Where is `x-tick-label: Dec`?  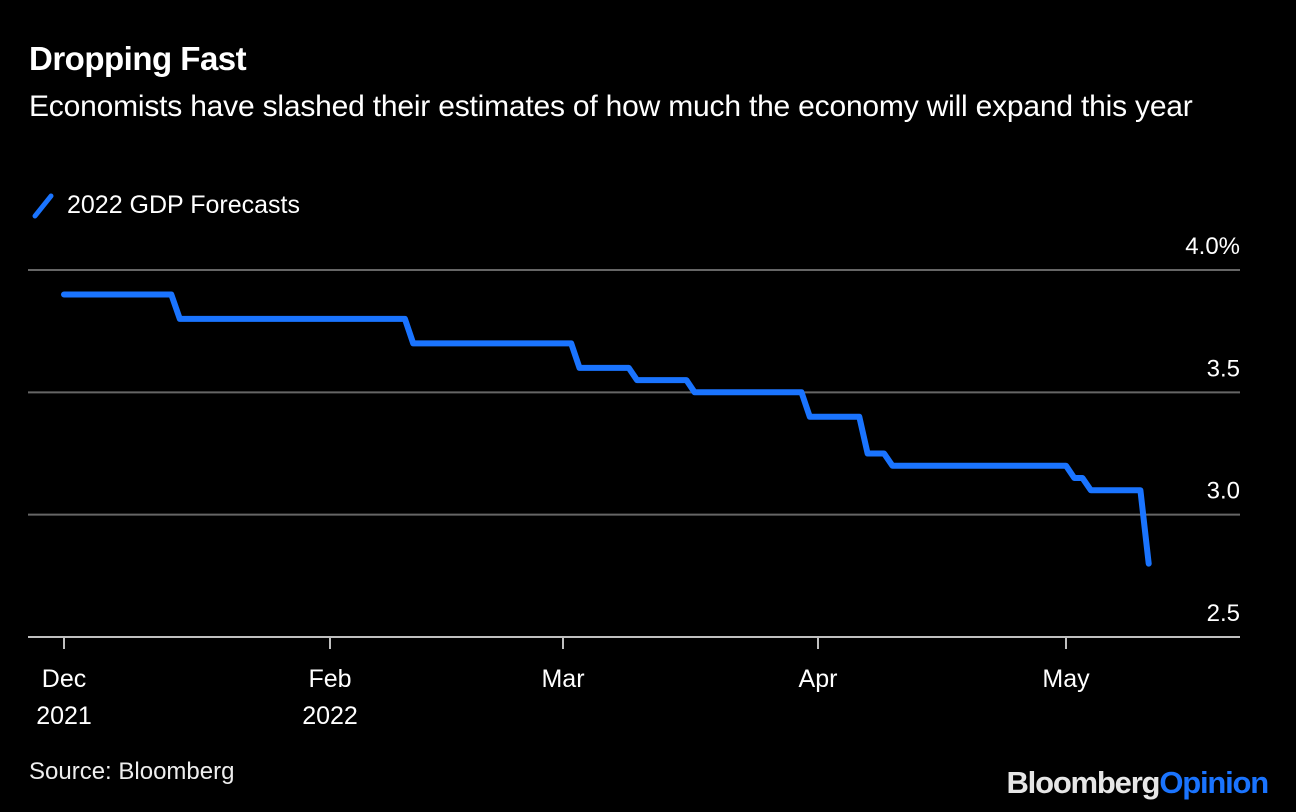
x-tick-label: Dec is located at coordinates (64, 679).